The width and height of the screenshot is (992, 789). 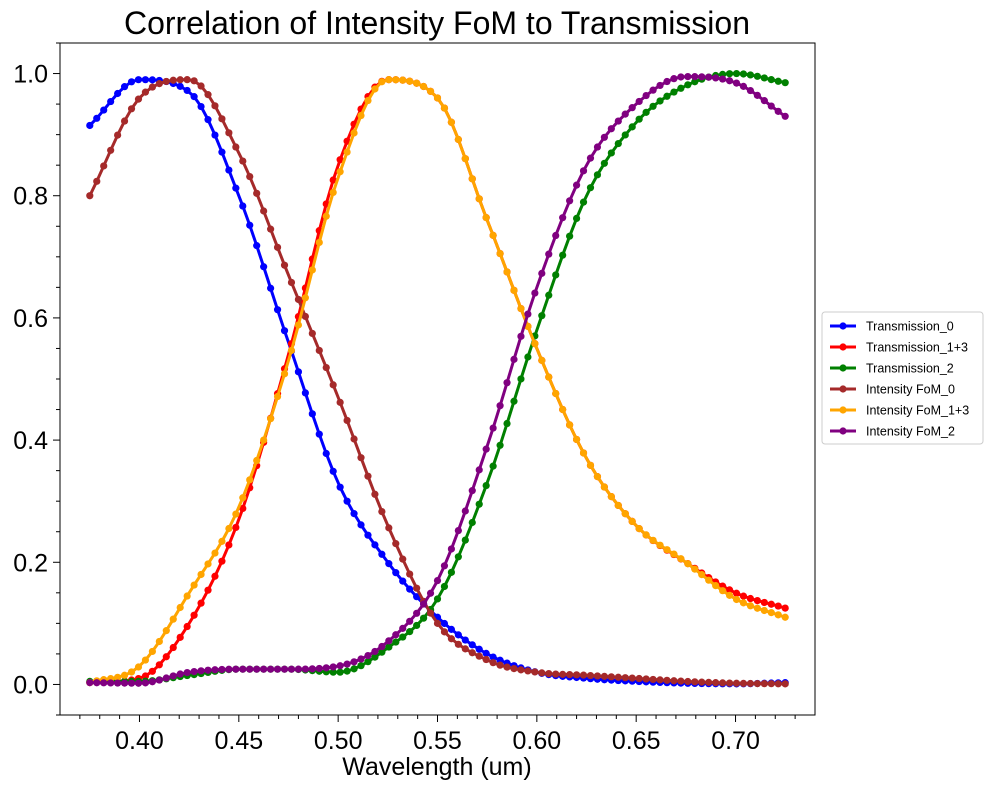 I want to click on y-tick-label: 1.0, so click(x=30, y=75).